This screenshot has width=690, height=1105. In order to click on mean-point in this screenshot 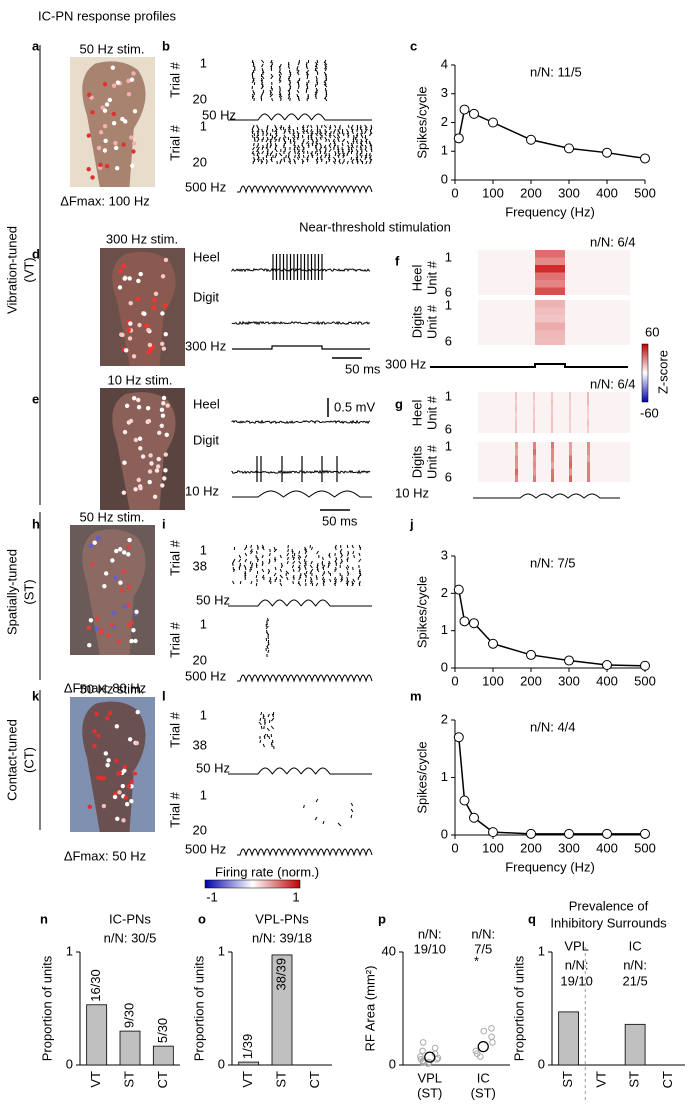, I will do `click(464, 109)`.